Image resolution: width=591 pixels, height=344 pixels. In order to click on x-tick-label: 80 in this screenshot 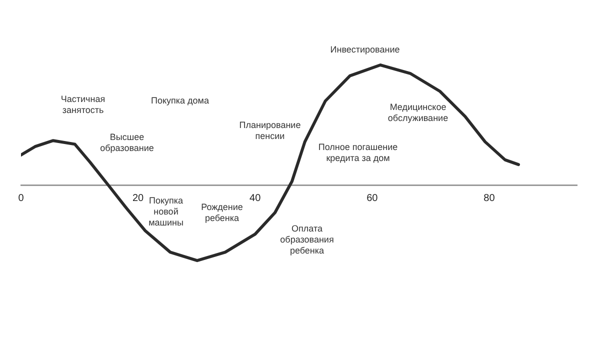, I will do `click(490, 198)`.